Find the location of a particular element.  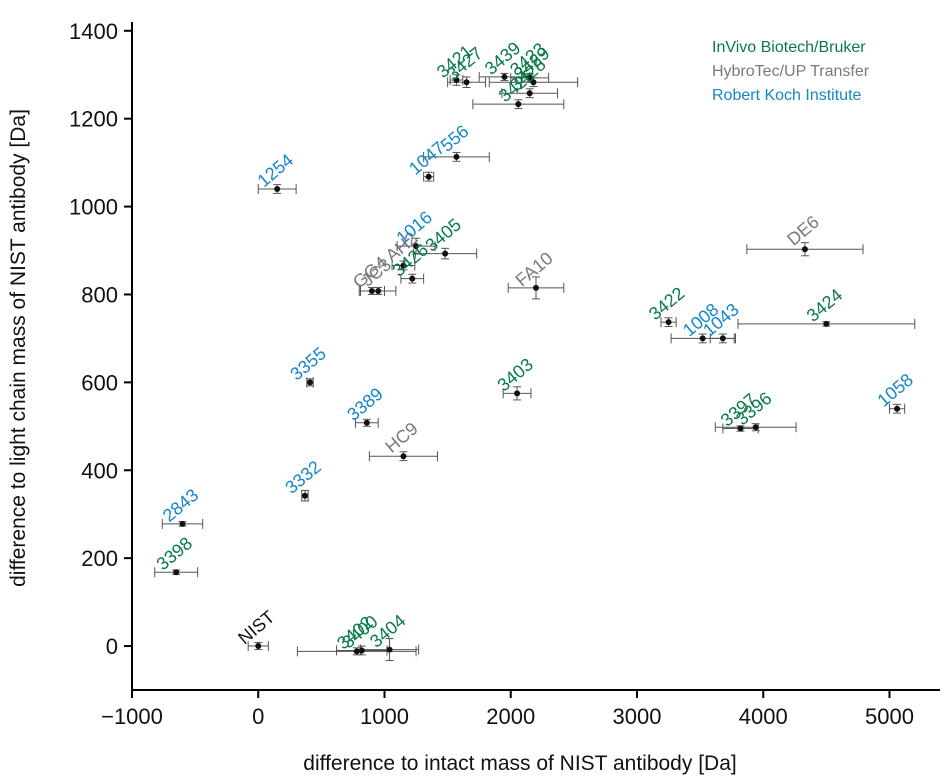

point-label: FA10 is located at coordinates (534, 269).